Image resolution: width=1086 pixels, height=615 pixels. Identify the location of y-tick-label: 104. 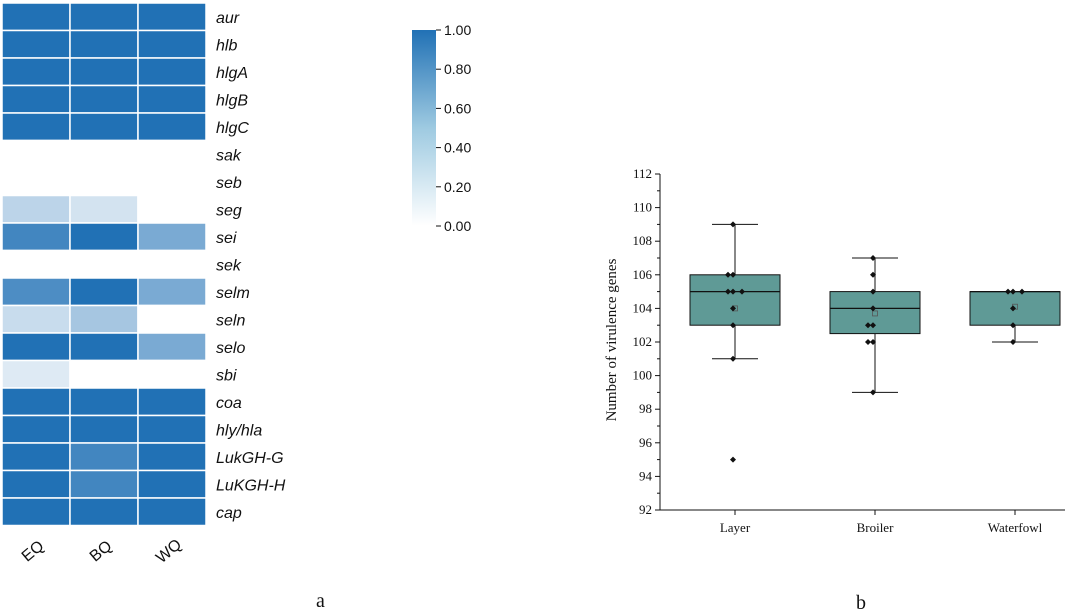
(643, 307).